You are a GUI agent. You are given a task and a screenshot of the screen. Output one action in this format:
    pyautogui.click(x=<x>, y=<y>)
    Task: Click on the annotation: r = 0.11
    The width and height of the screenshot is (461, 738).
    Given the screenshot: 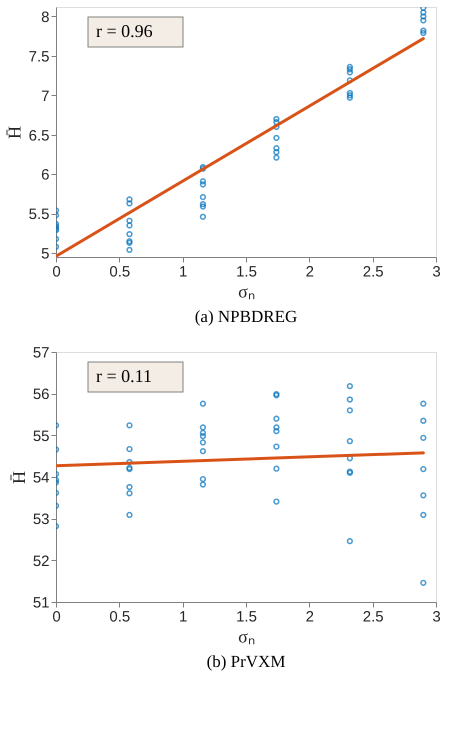 What is the action you would take?
    pyautogui.click(x=124, y=376)
    